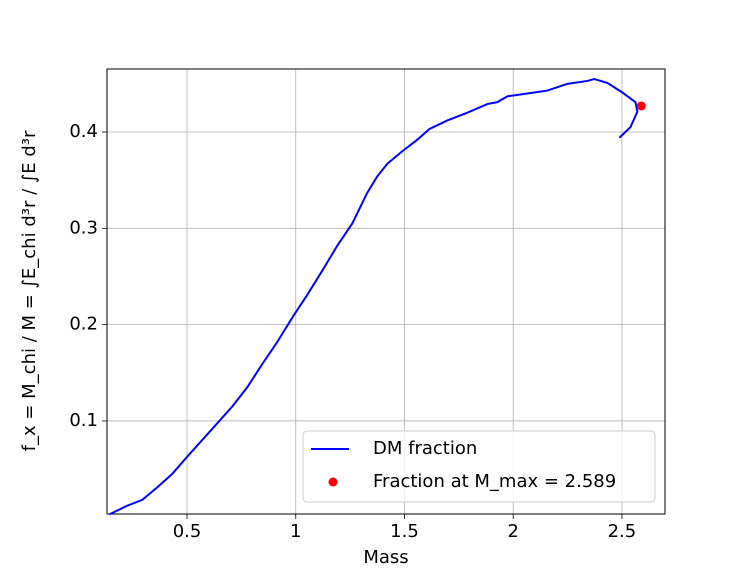 The height and width of the screenshot is (578, 739). What do you see at coordinates (83, 420) in the screenshot?
I see `y-tick-label: 0.1` at bounding box center [83, 420].